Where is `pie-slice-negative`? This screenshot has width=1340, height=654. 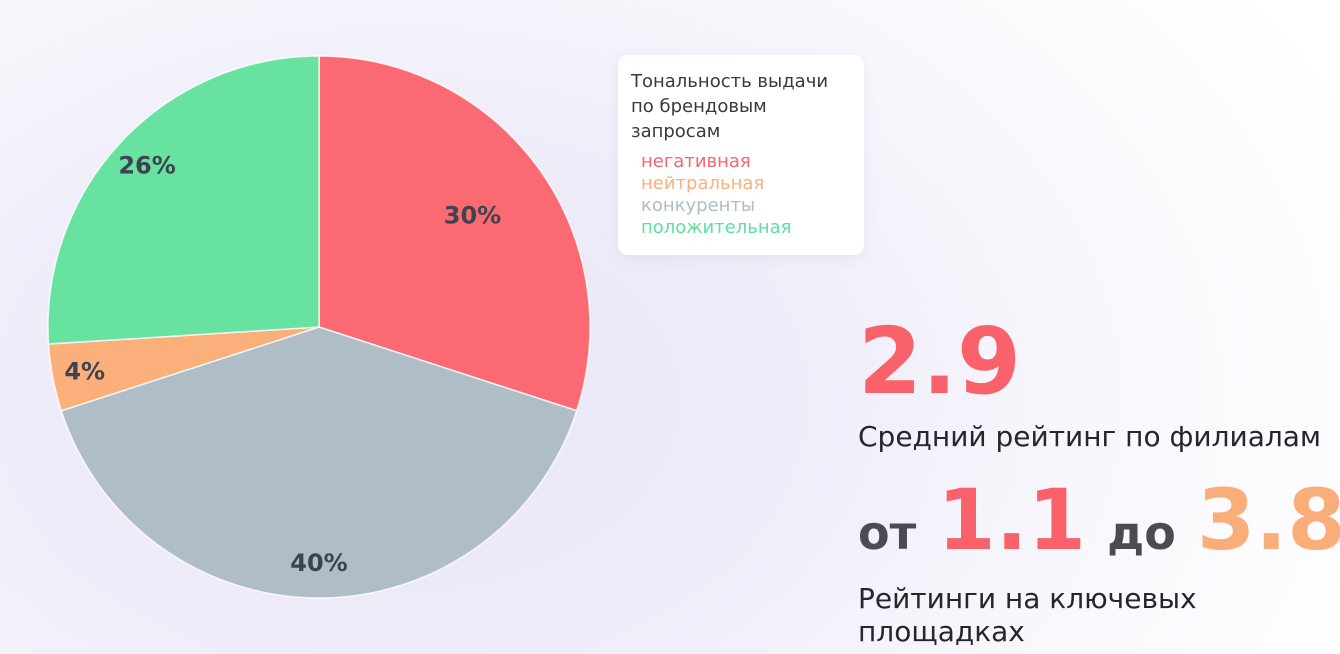 pie-slice-negative is located at coordinates (454, 233).